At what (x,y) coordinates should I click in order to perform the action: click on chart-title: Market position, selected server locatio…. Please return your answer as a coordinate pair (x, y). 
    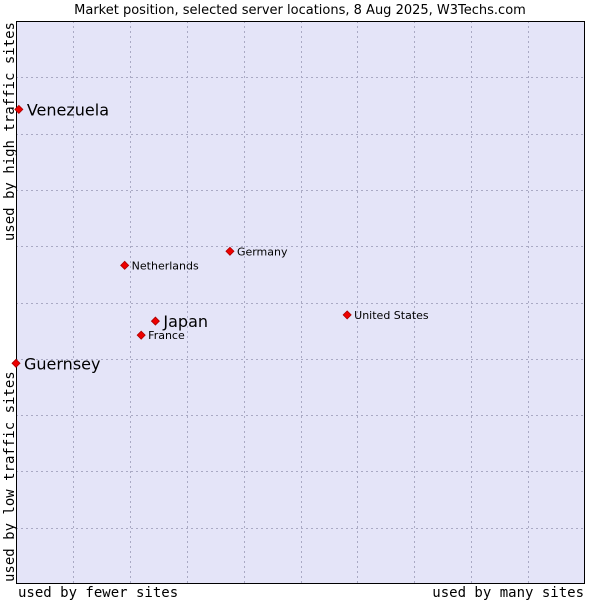
    Looking at the image, I should click on (300, 10).